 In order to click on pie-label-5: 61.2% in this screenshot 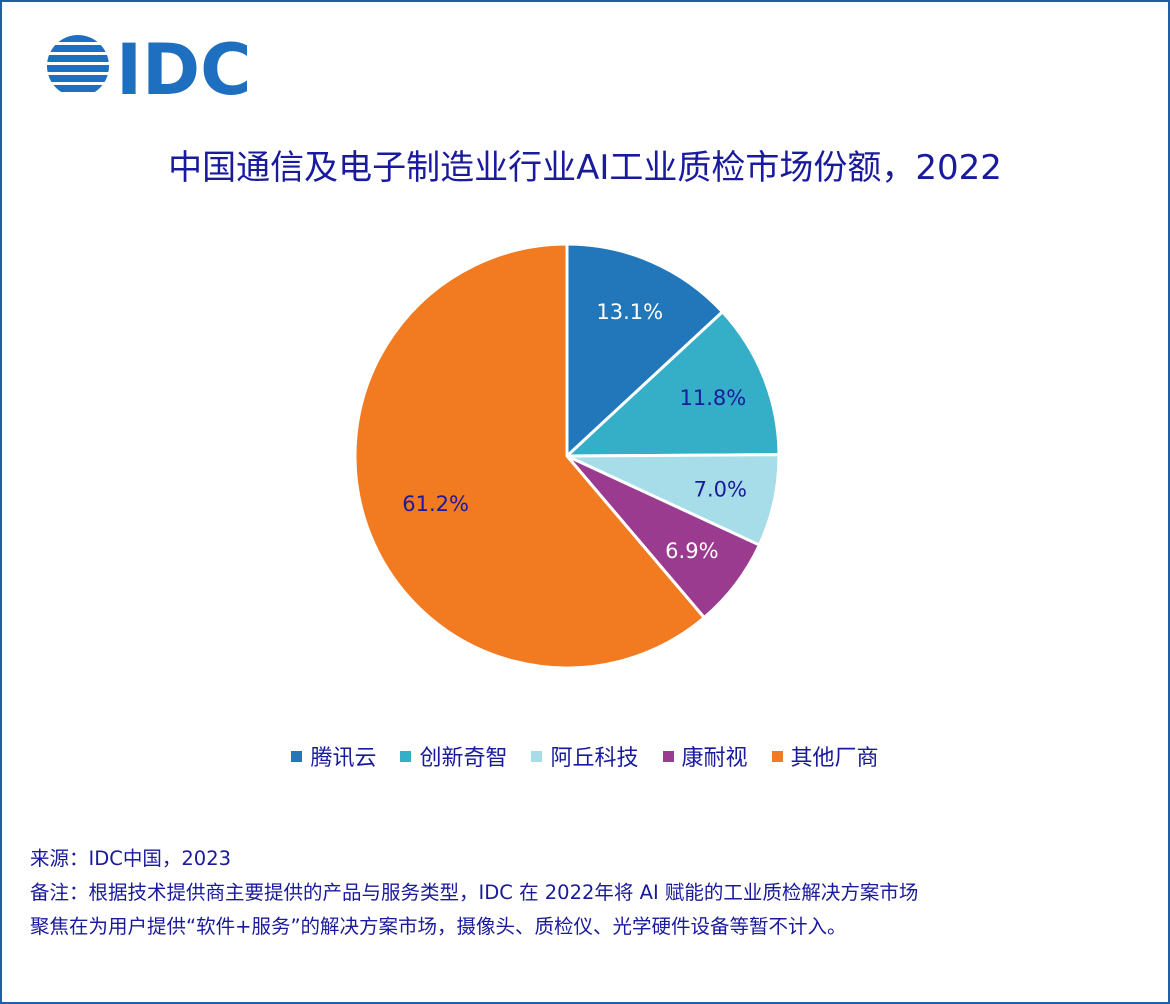, I will do `click(435, 504)`.